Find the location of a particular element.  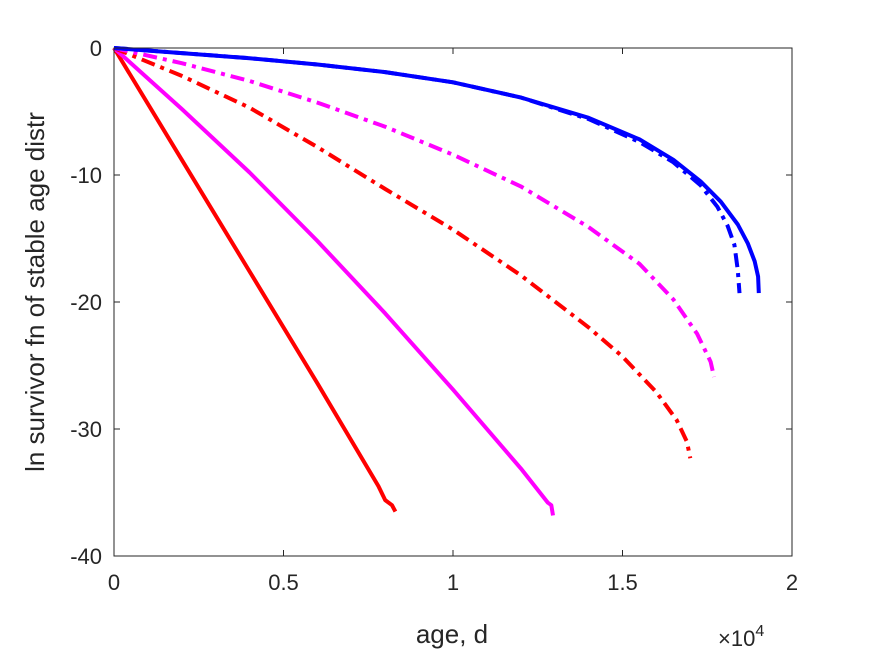

x-tick-label: 2 is located at coordinates (792, 582).